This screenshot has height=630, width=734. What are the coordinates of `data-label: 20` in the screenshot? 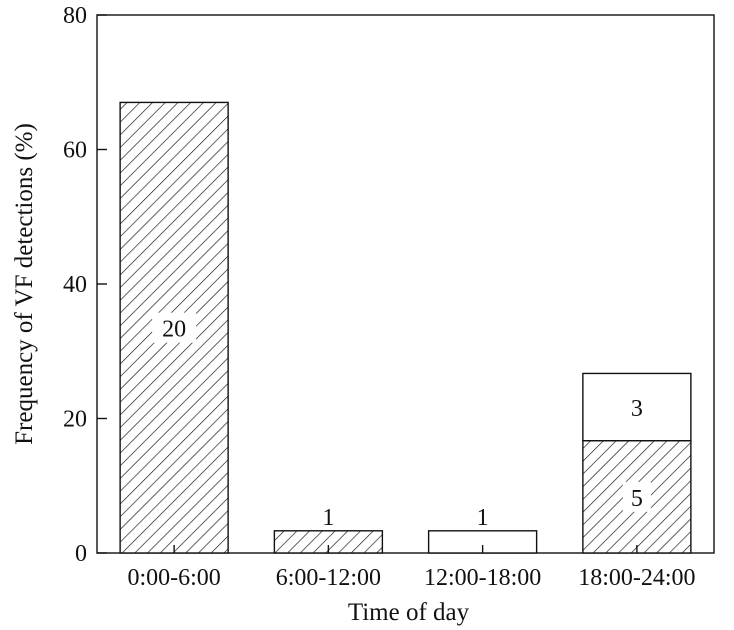 It's located at (174, 330).